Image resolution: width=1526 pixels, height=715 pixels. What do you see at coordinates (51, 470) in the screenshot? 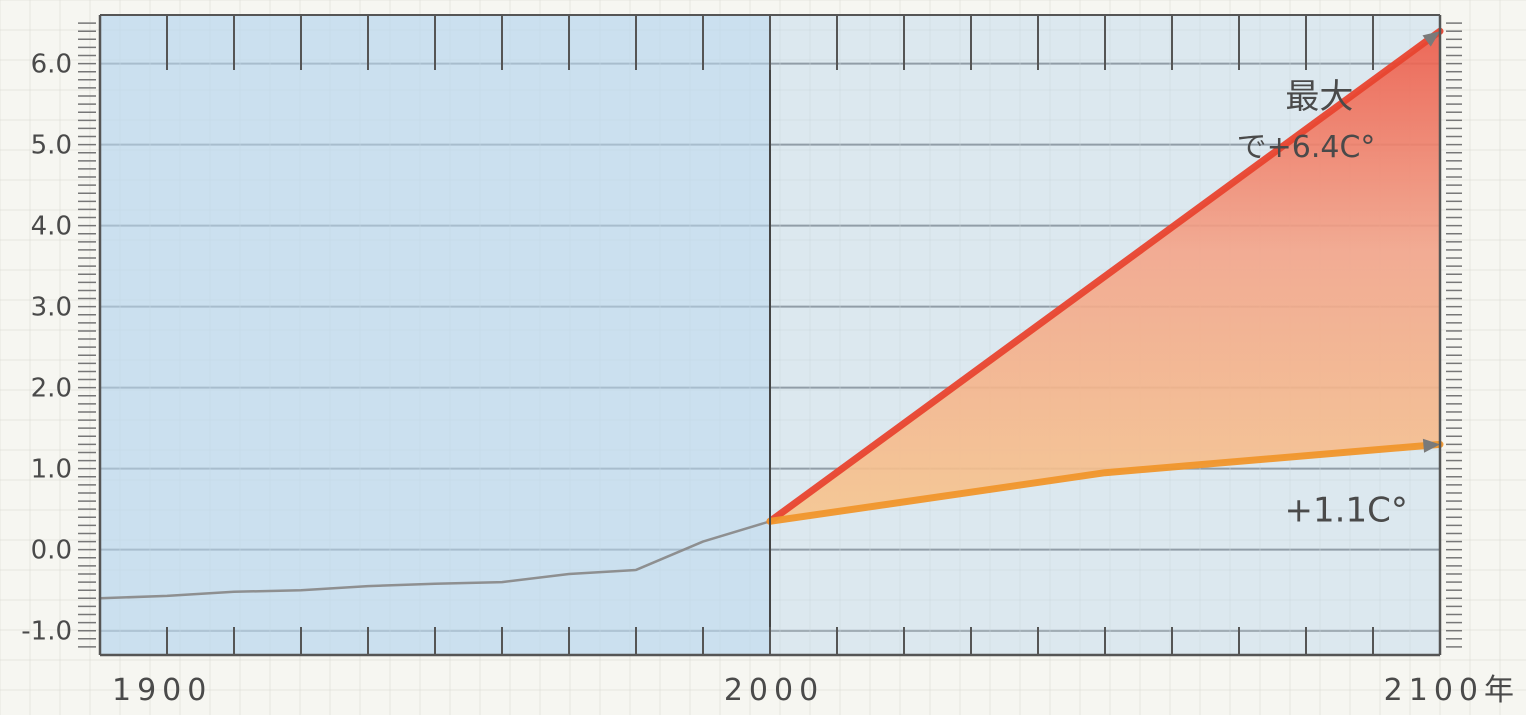
I see `y-tick-label: 1.0` at bounding box center [51, 470].